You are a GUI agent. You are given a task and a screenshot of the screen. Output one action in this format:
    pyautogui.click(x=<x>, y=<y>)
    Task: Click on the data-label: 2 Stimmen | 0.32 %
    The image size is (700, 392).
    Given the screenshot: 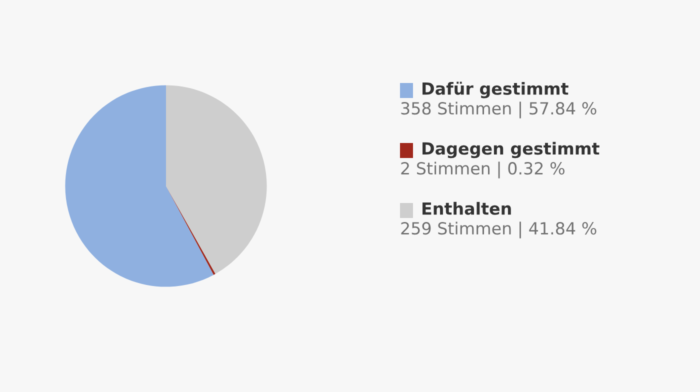 What is the action you would take?
    pyautogui.click(x=482, y=170)
    